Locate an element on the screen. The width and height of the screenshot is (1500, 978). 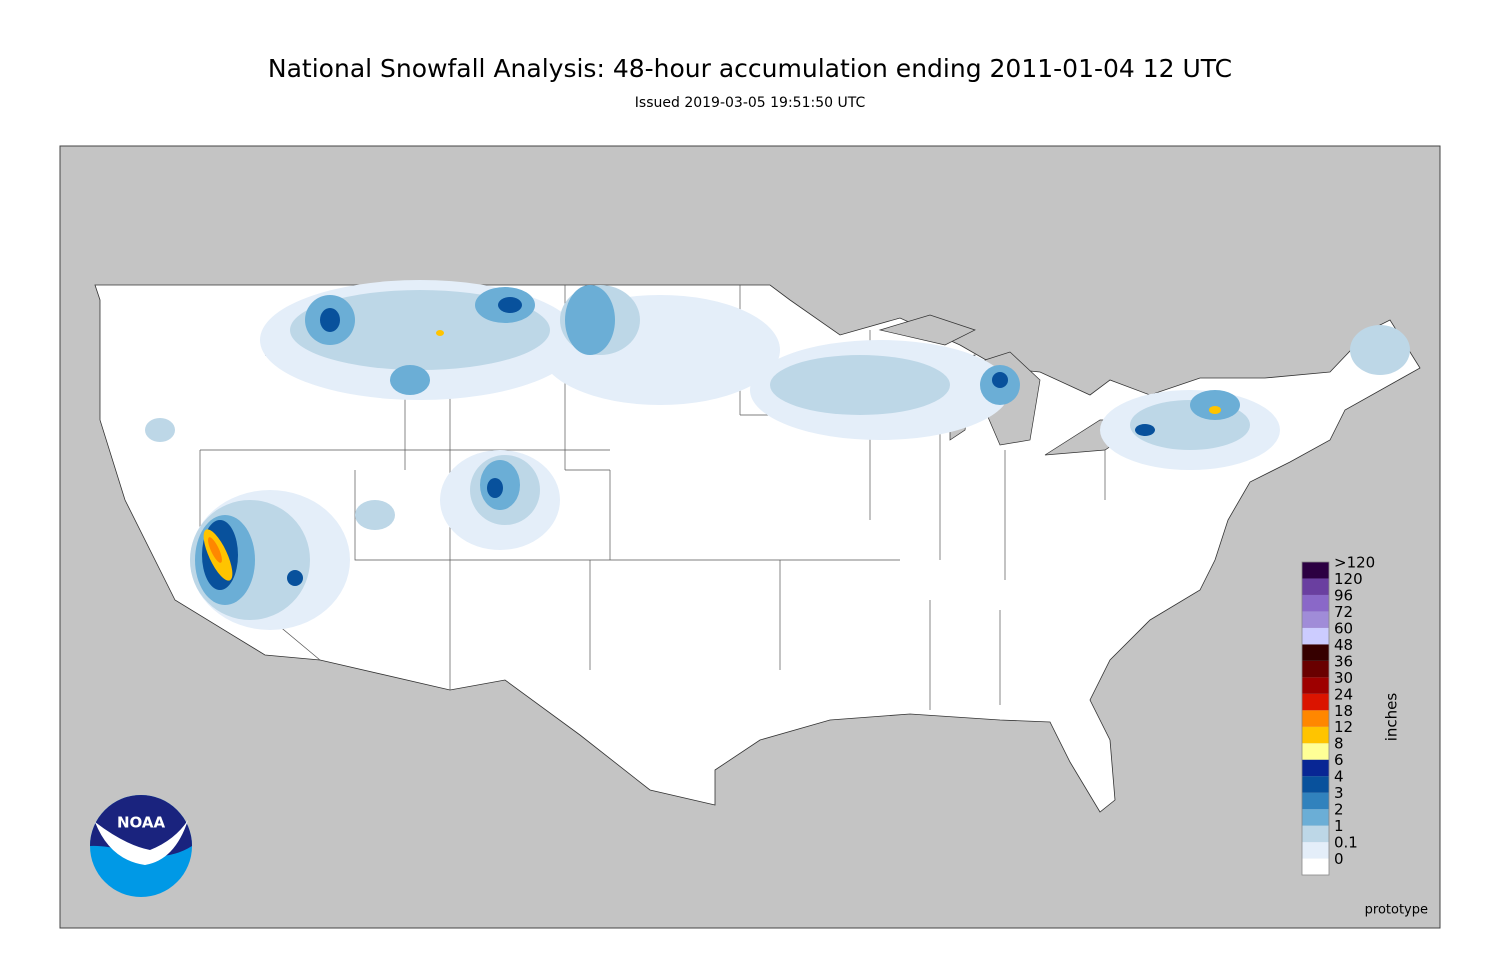
legend-border is located at coordinates (1315, 718).